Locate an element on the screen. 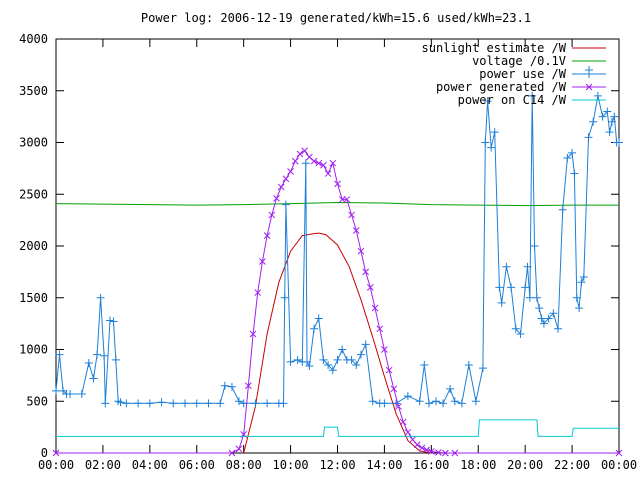  x-tick-label: 20:00 is located at coordinates (525, 465).